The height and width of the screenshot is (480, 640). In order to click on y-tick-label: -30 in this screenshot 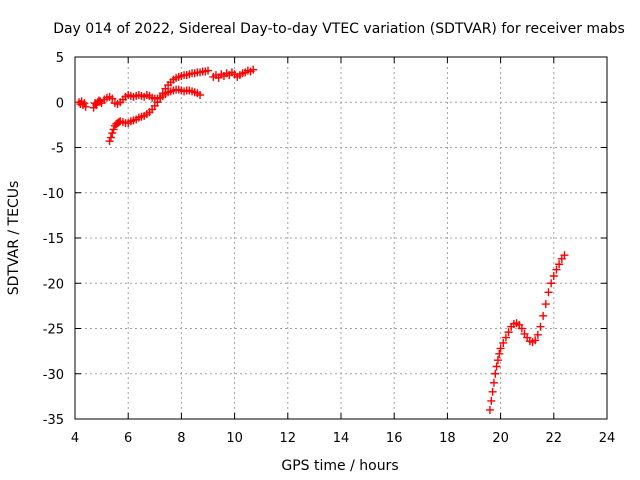, I will do `click(53, 375)`.